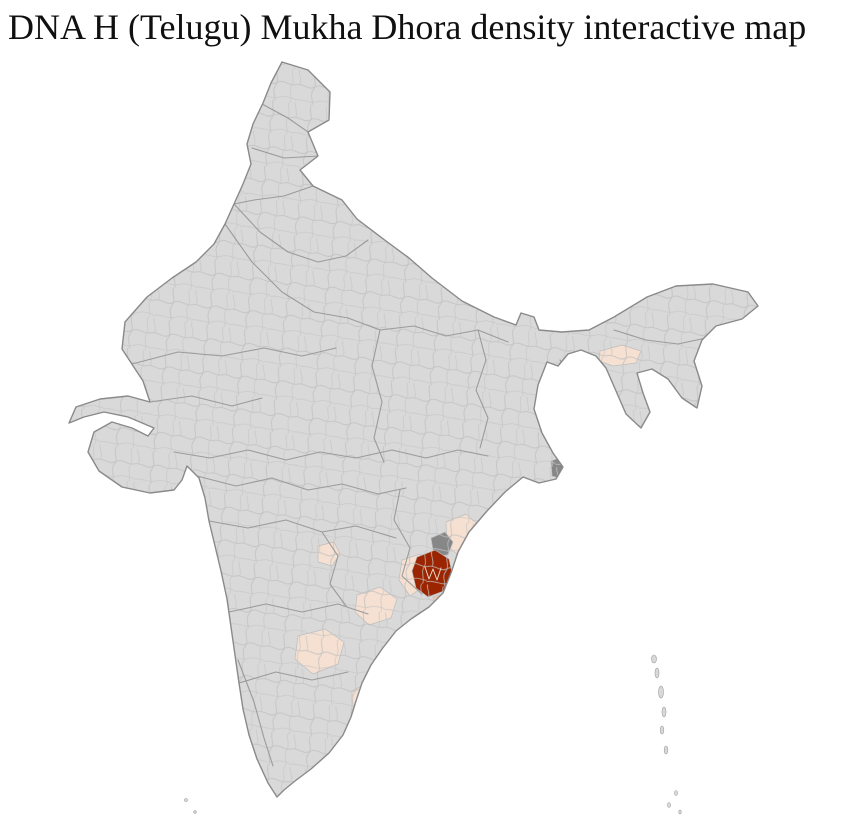  Describe the element at coordinates (666, 734) in the screenshot. I see `andaman-nicobar-islands` at that location.